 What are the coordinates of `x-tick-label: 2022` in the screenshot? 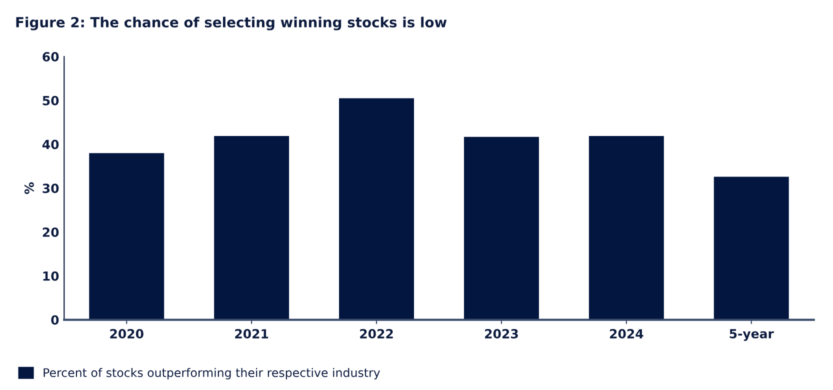 It's located at (376, 334).